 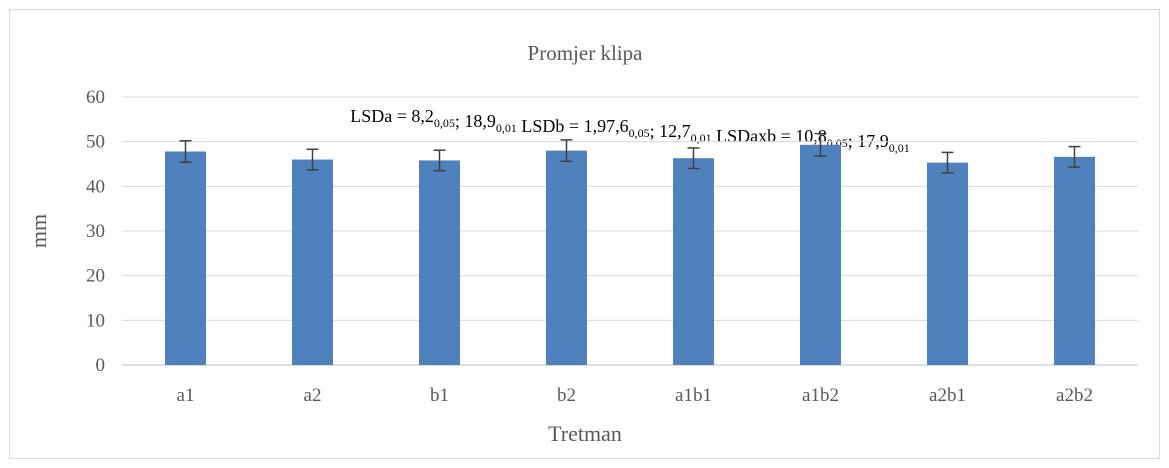 I want to click on bar-b2, so click(x=566, y=257).